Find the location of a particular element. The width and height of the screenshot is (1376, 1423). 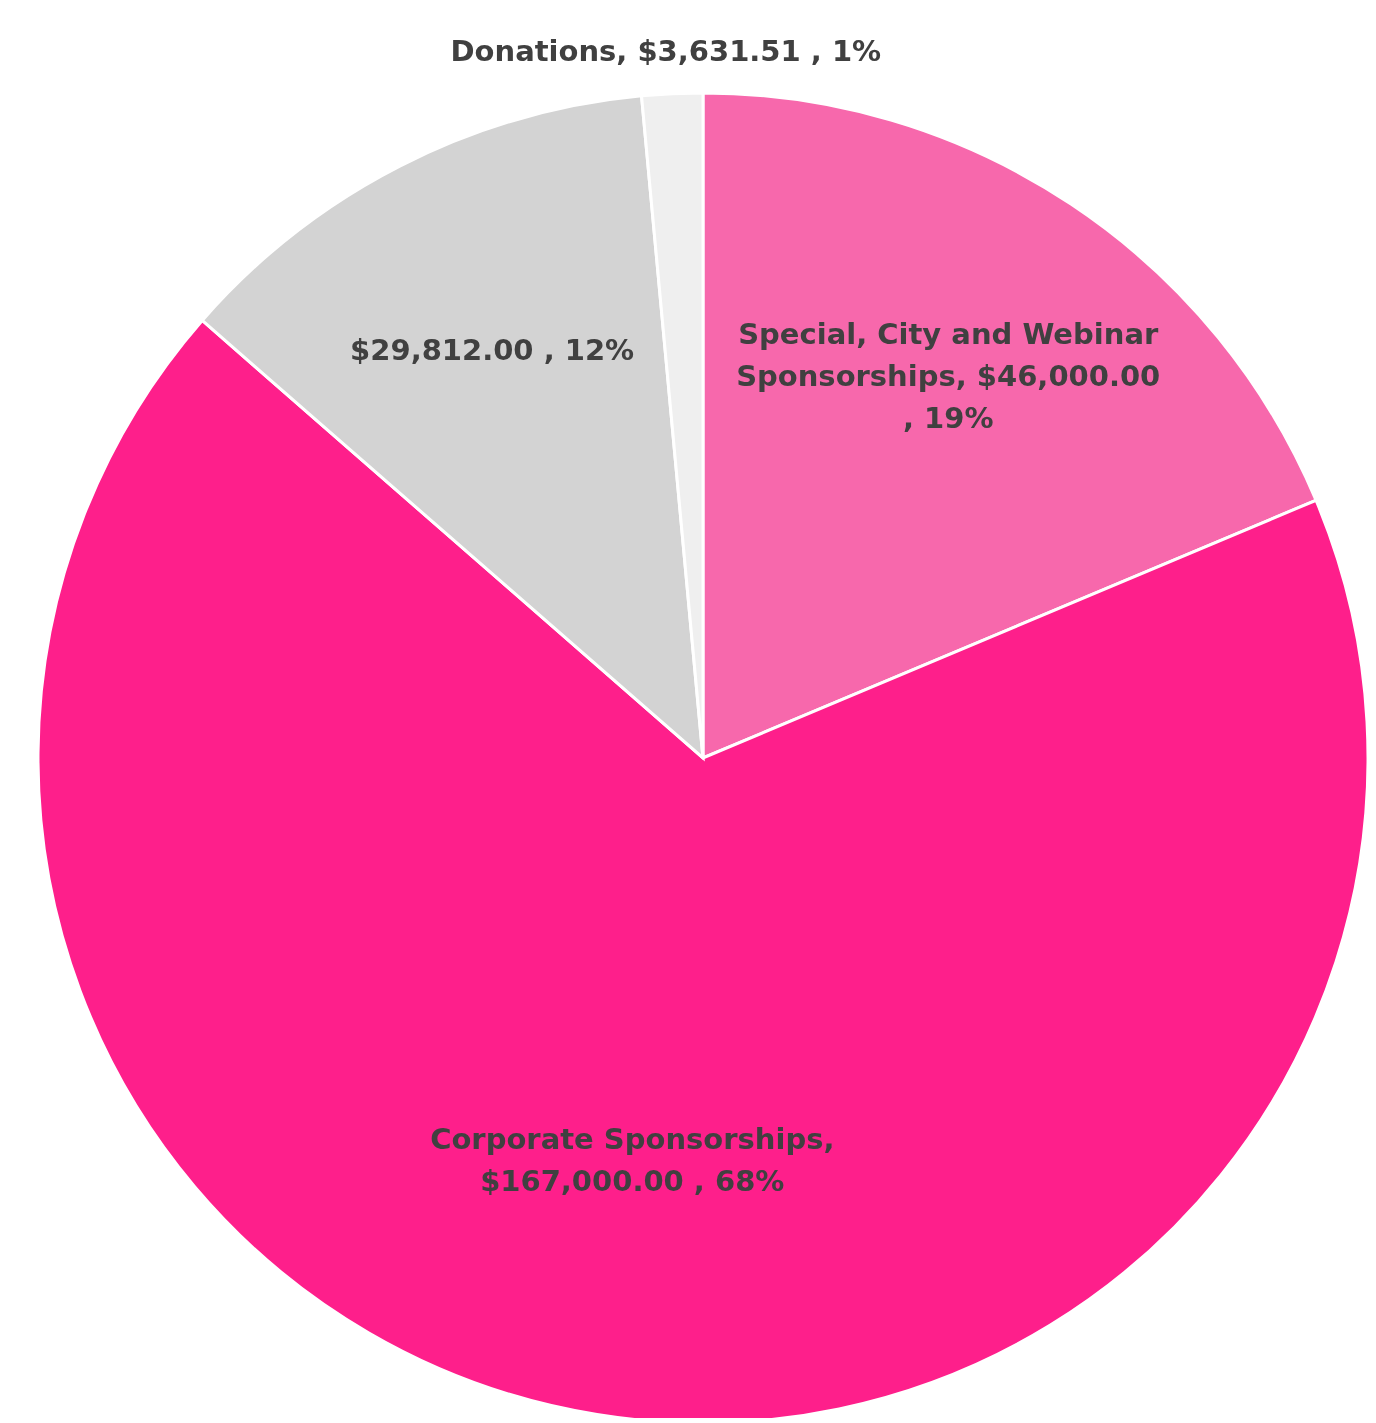

slice-label: Donations, $3,631.51 , 1% is located at coordinates (666, 50).